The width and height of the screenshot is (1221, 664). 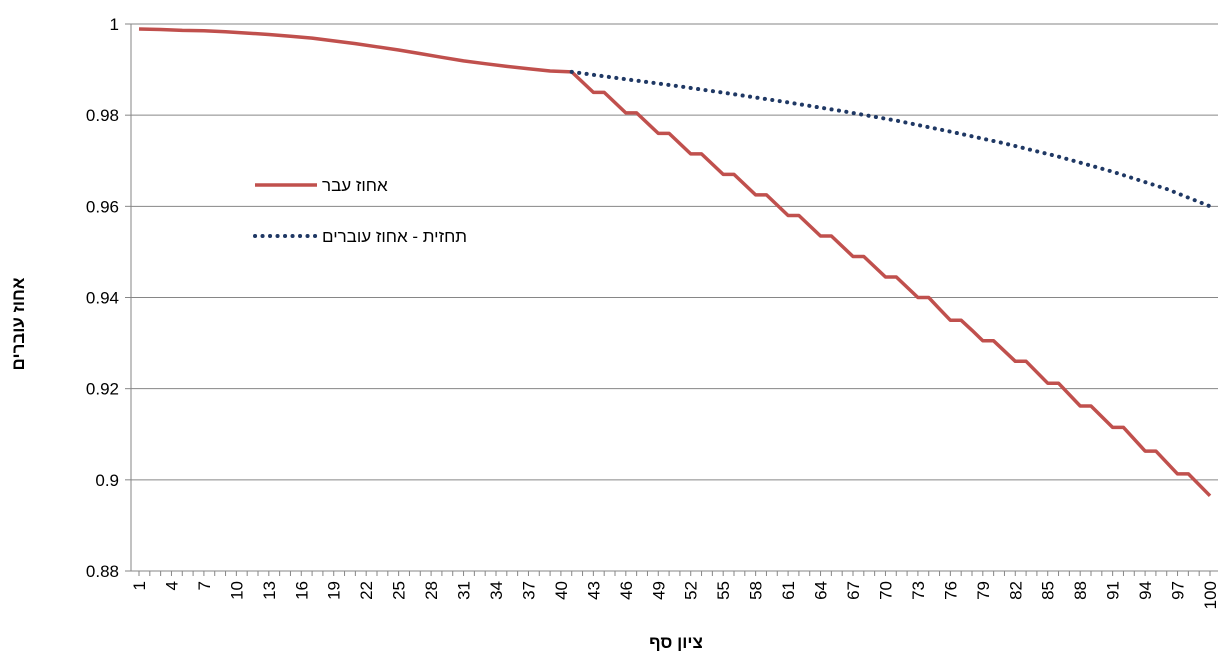 I want to click on x-tick-label: 94, so click(x=1145, y=590).